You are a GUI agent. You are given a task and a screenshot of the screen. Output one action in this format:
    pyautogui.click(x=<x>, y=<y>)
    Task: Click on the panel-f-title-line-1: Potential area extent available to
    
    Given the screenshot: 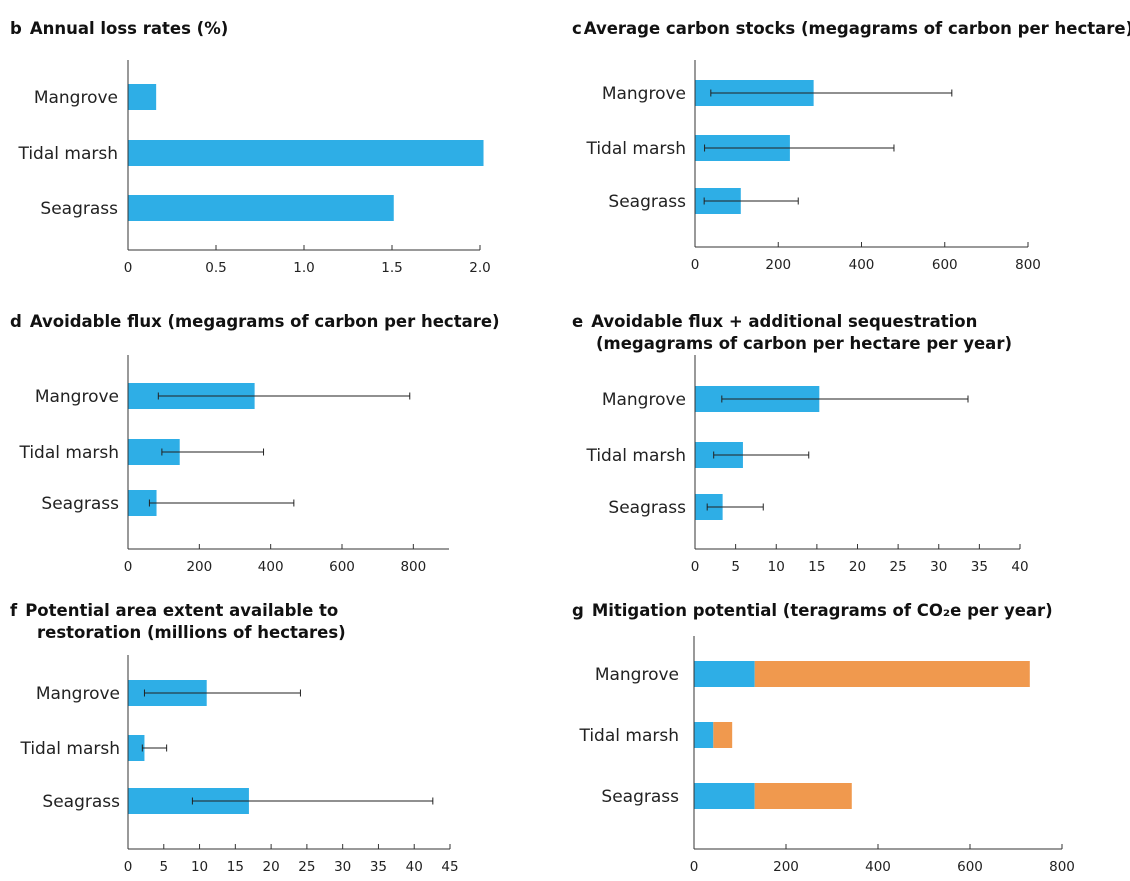 What is the action you would take?
    pyautogui.click(x=182, y=610)
    